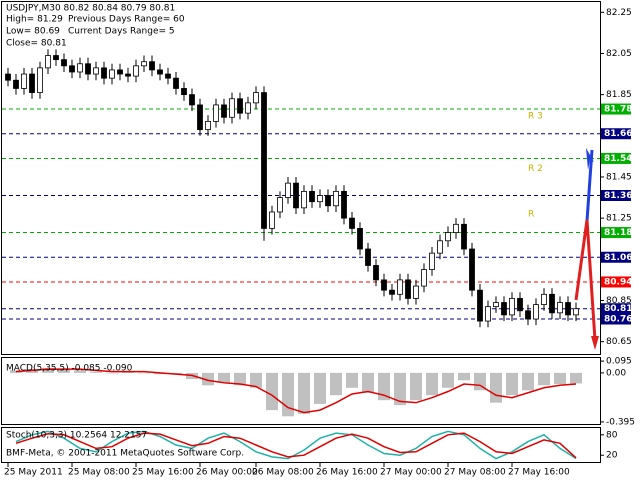  What do you see at coordinates (163, 473) in the screenshot?
I see `x-tick-label: 25 May 16:00` at bounding box center [163, 473].